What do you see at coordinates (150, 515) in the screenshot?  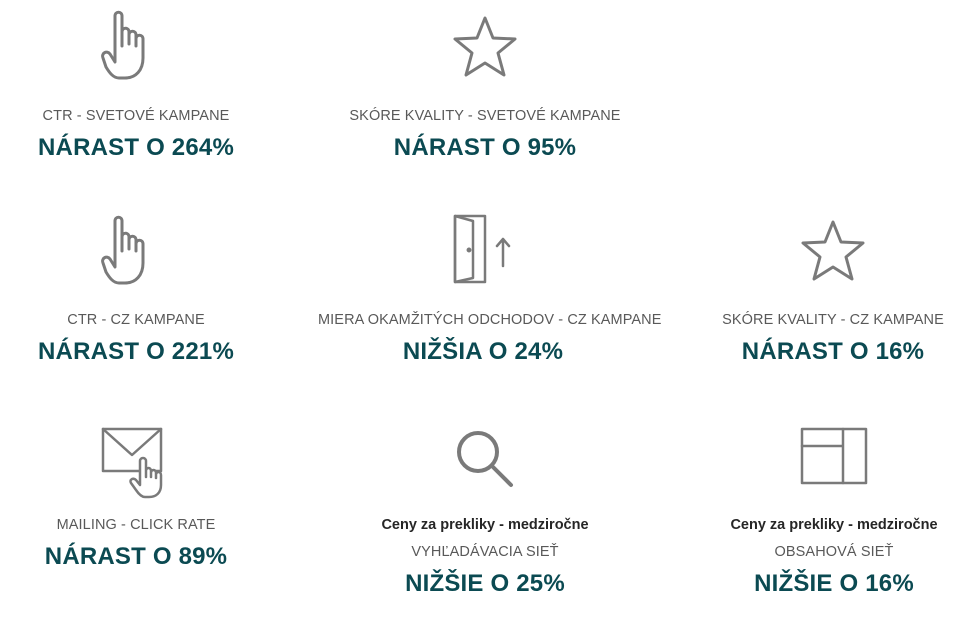 I see `stat-mailing: MAILING - CLICK RATE NÁRAST O 89%` at bounding box center [150, 515].